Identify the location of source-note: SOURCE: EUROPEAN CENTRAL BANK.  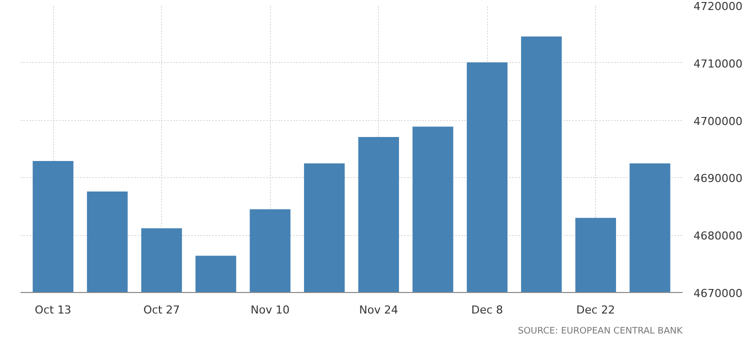
(601, 331).